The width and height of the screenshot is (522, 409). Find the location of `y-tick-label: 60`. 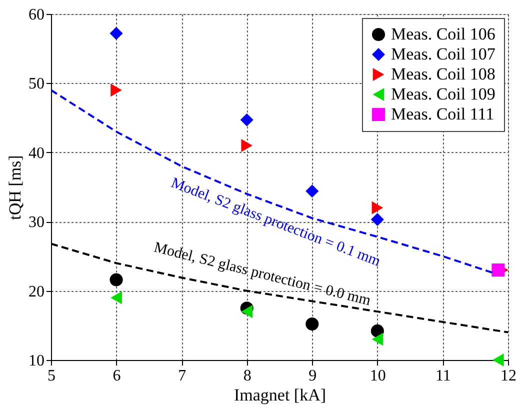

y-tick-label: 60 is located at coordinates (36, 15).